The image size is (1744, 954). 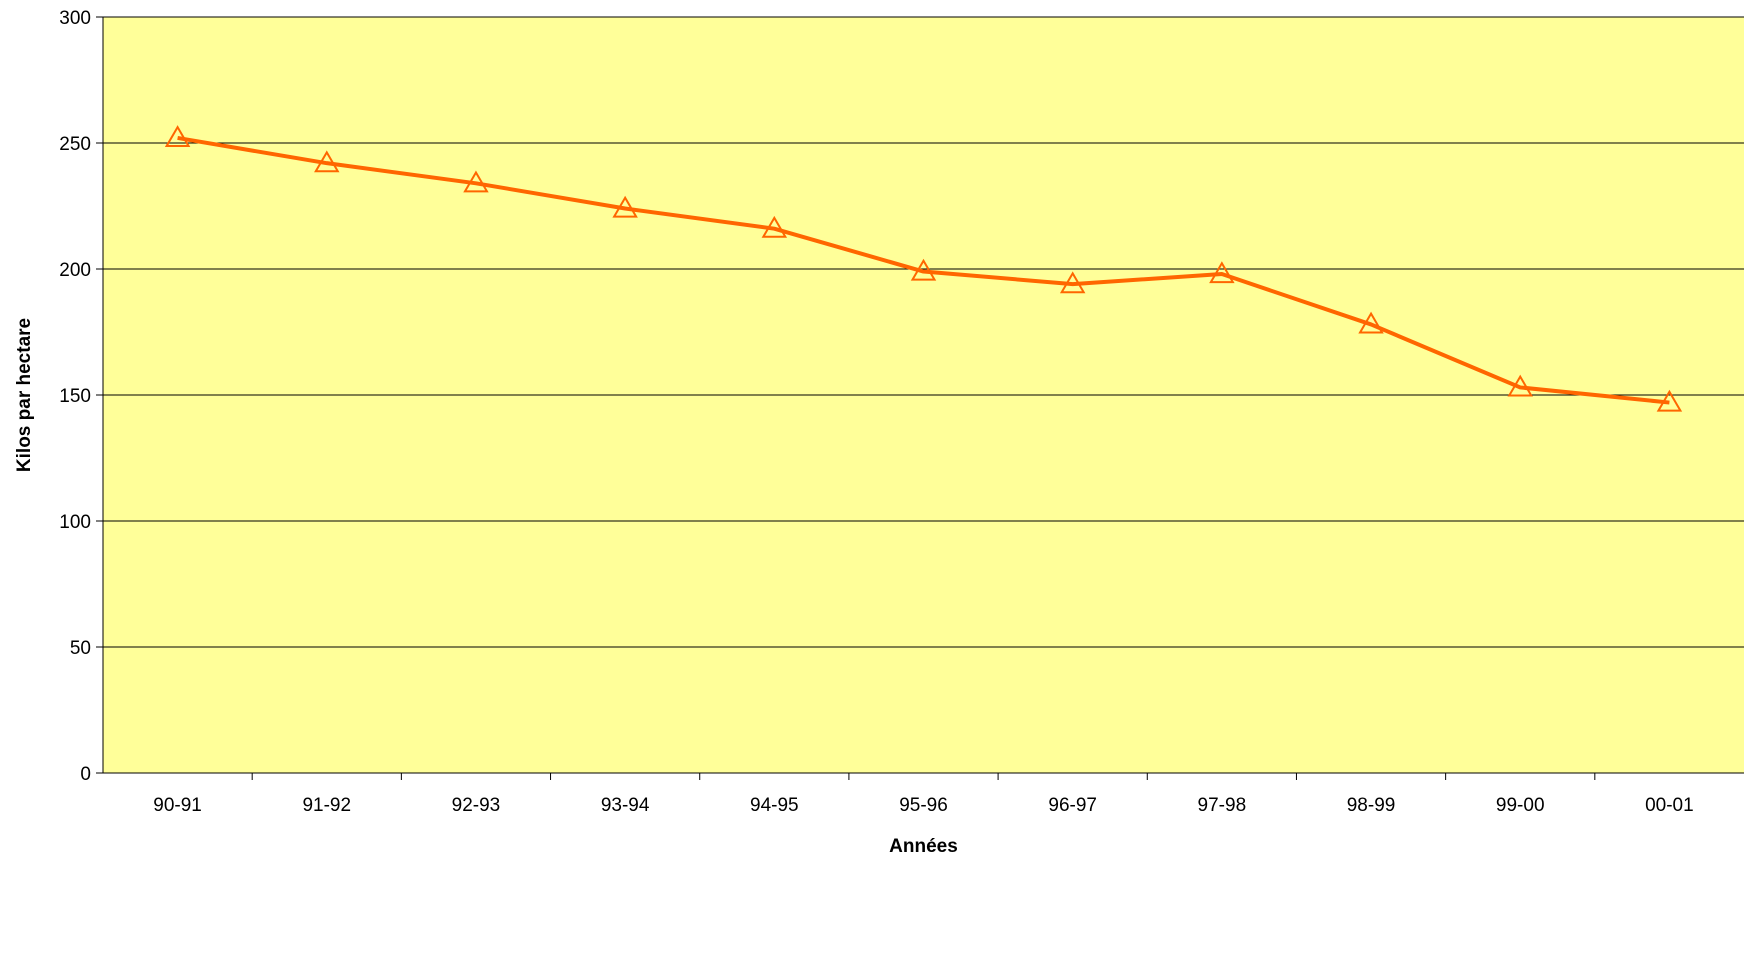 What do you see at coordinates (1669, 805) in the screenshot?
I see `x-tick-label: 00-01` at bounding box center [1669, 805].